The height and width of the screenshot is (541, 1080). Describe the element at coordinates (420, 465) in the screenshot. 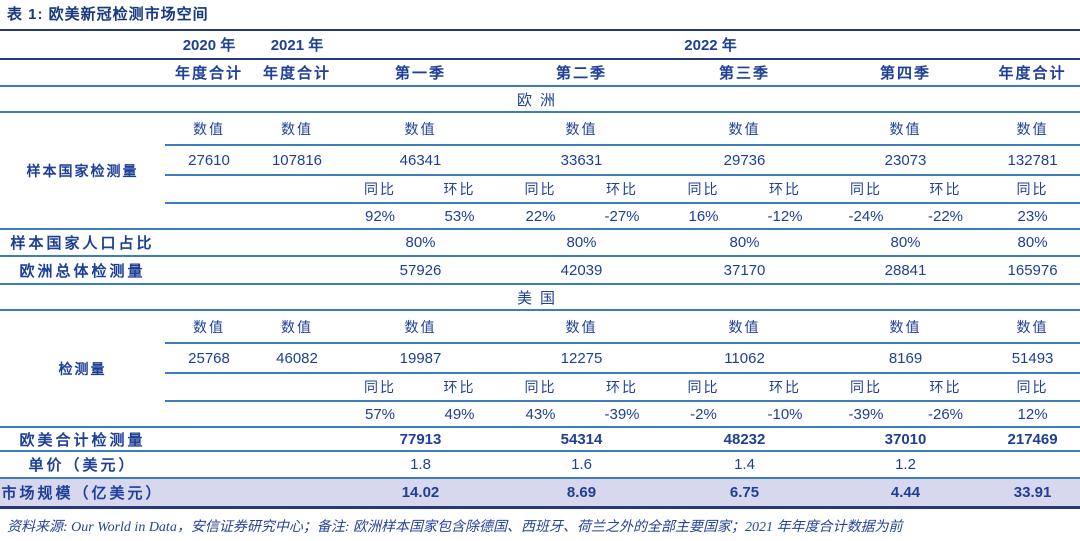

I see `unit-price-q1: 1.8` at that location.